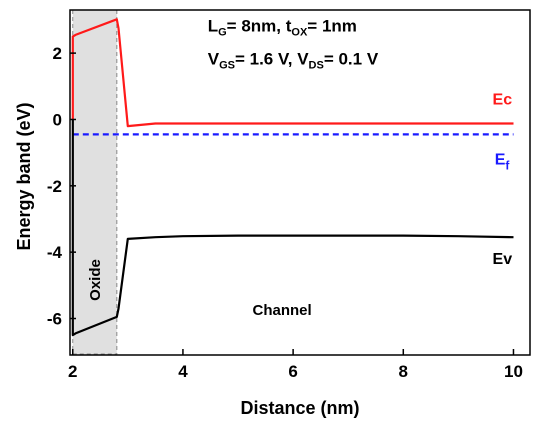 The height and width of the screenshot is (424, 550). I want to click on annot-v2-sub: DS, so click(316, 66).